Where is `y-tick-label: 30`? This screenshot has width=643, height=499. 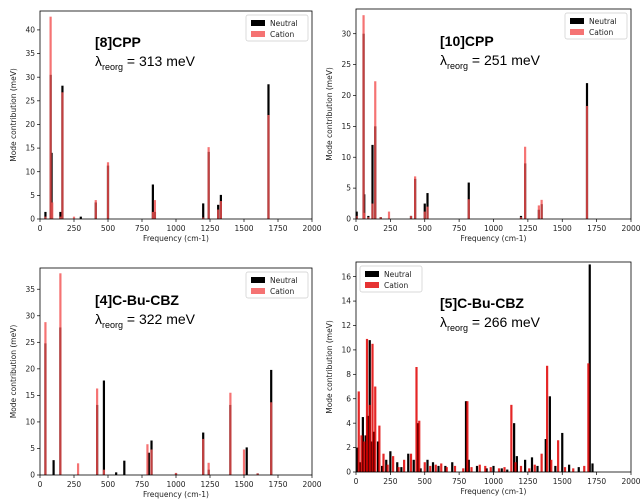 y-tick-label: 30 is located at coordinates (30, 315).